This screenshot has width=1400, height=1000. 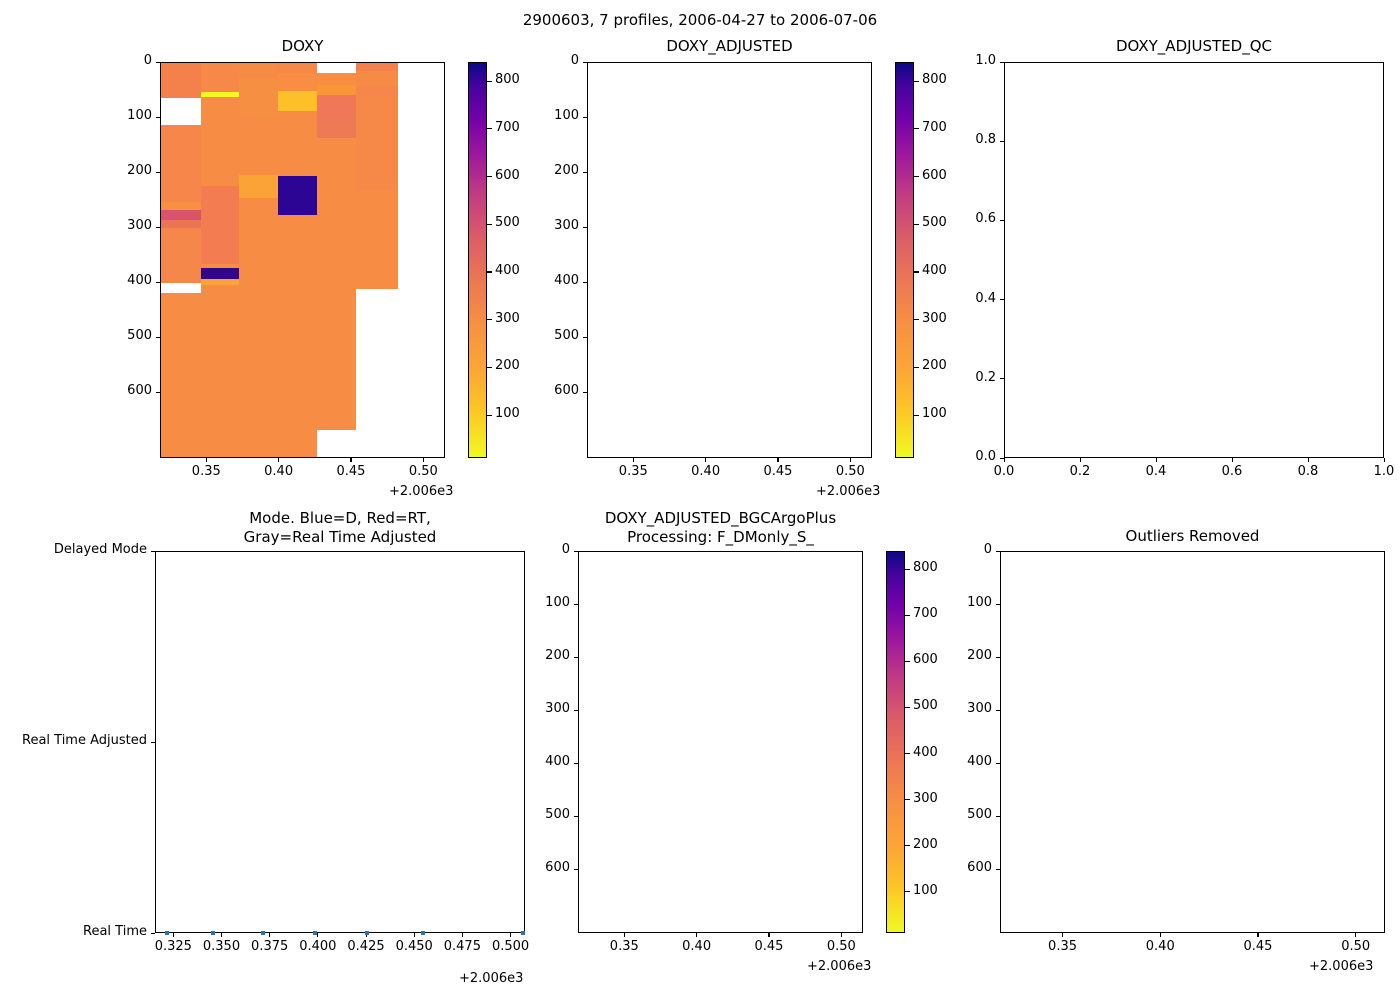 I want to click on outliers-removed-y-ticklabel: 200, so click(x=979, y=656).